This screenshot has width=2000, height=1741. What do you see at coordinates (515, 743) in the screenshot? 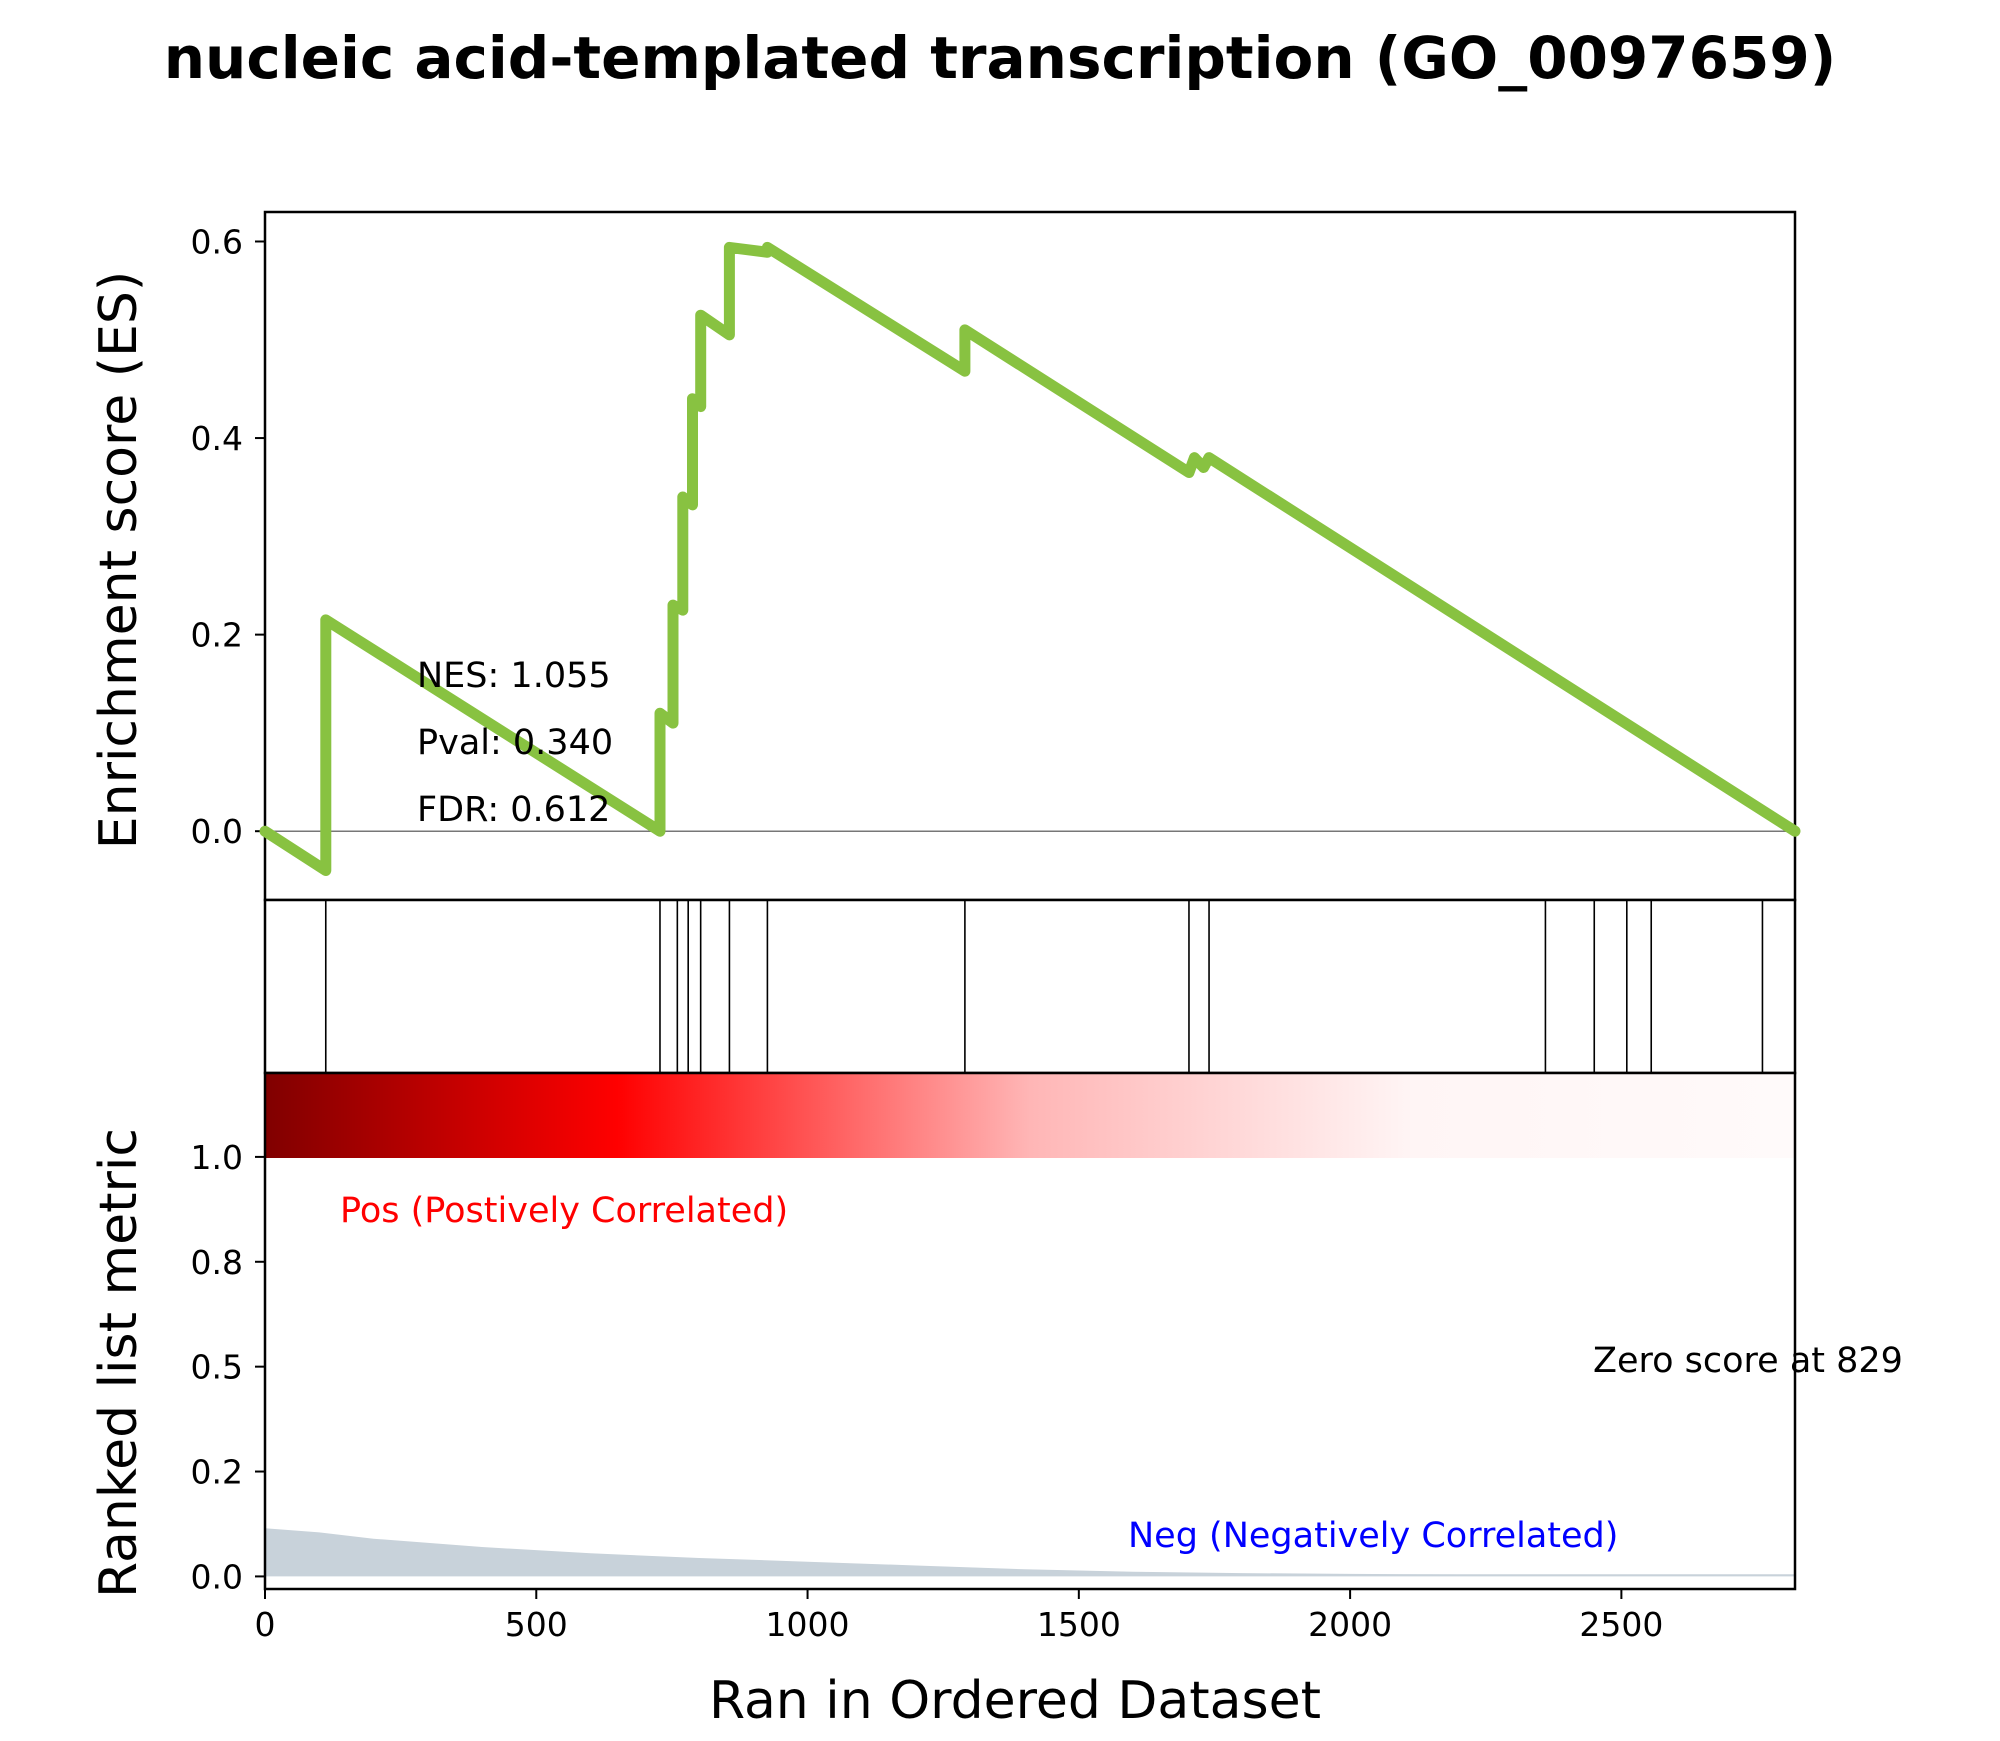
I see `pval-annotation: Pval: 0.340` at bounding box center [515, 743].